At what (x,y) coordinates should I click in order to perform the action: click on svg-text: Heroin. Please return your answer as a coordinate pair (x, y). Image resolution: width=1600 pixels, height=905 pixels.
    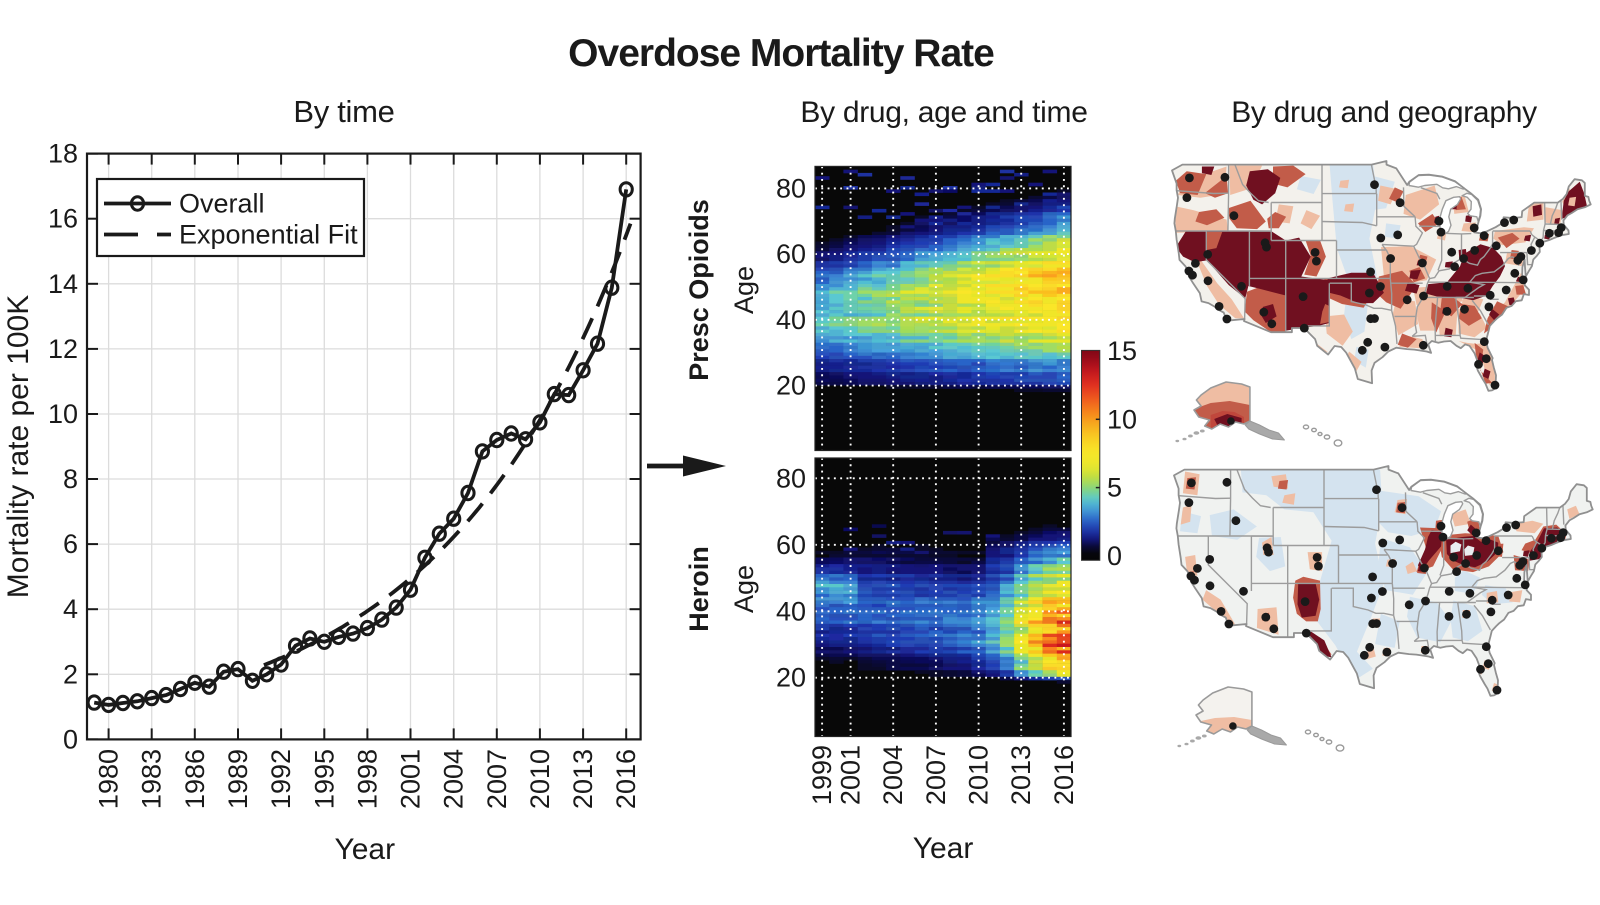
    Looking at the image, I should click on (699, 589).